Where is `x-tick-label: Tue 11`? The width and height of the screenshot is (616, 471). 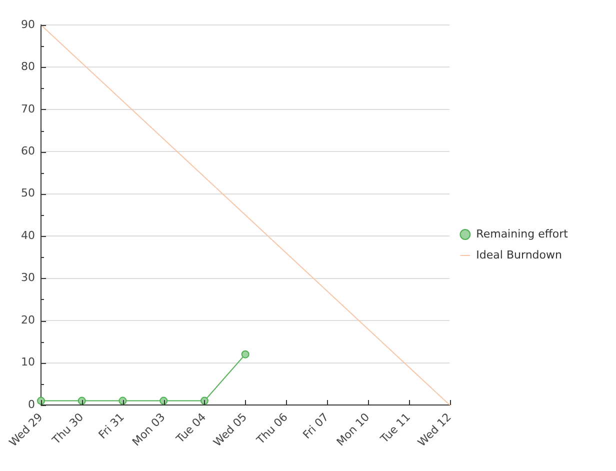
x-tick-label: Tue 11 is located at coordinates (395, 428).